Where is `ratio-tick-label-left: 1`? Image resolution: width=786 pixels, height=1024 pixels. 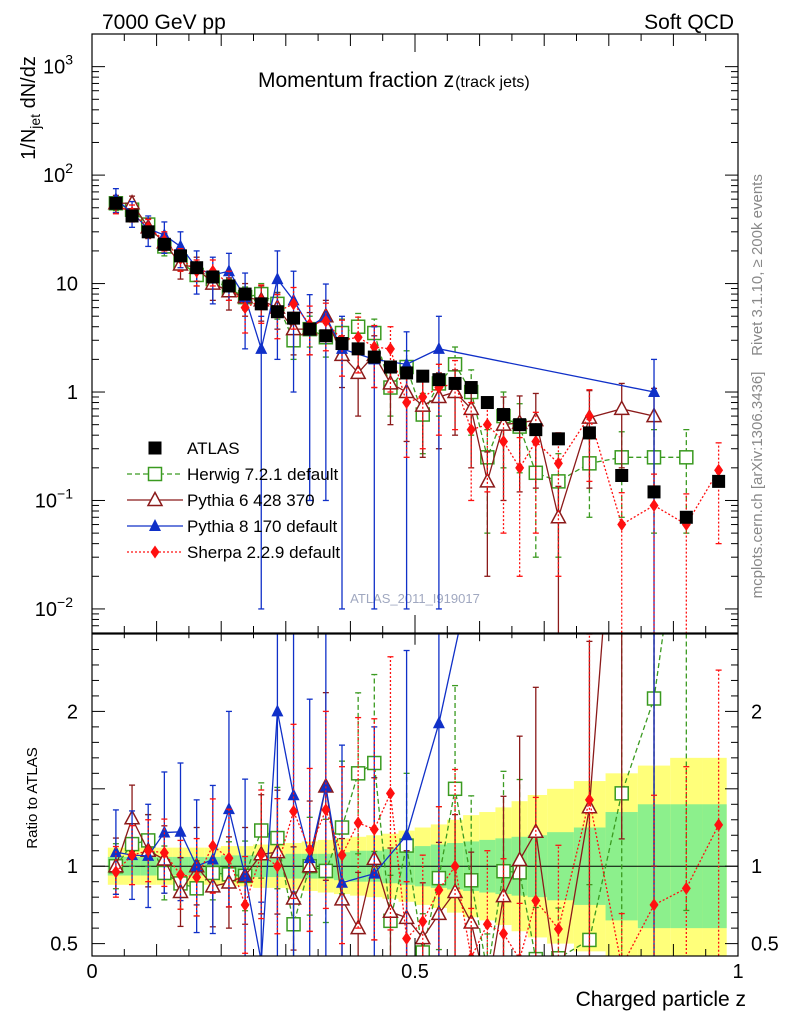 ratio-tick-label-left: 1 is located at coordinates (72, 867).